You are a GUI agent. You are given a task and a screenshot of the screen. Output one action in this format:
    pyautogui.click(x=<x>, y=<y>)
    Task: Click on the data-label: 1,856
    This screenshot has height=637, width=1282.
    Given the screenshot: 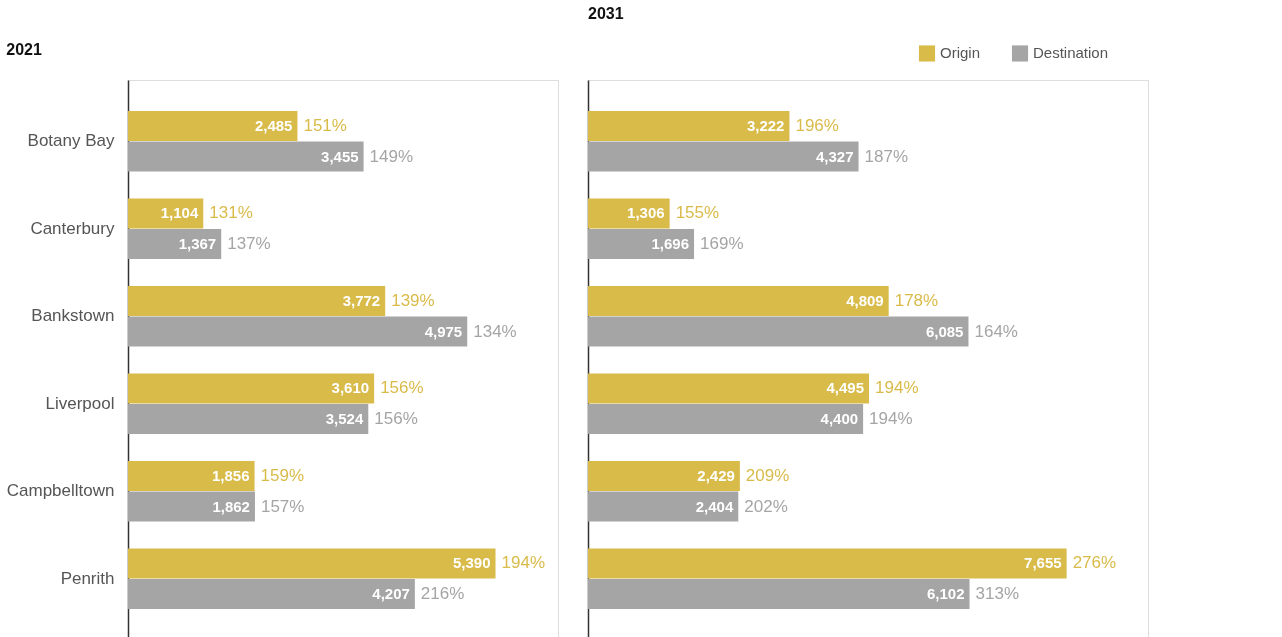 What is the action you would take?
    pyautogui.click(x=231, y=475)
    